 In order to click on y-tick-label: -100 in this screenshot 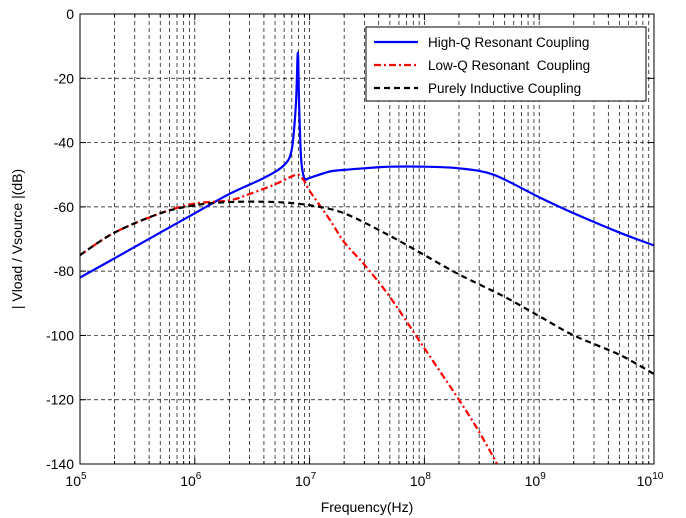, I will do `click(60, 335)`.